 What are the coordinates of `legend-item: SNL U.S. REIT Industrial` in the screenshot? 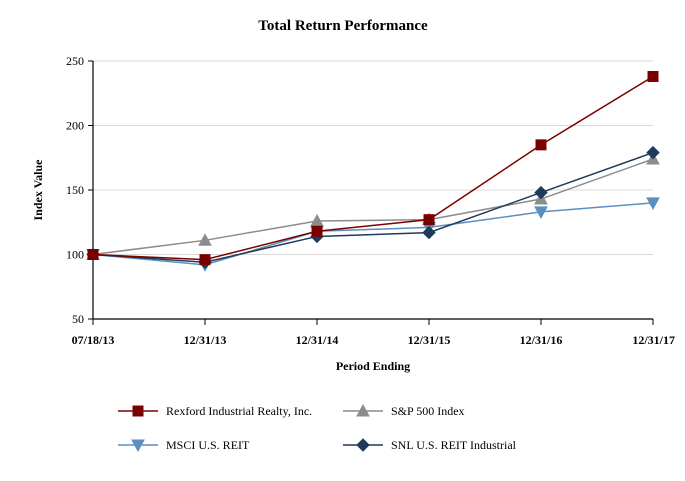 It's located at (430, 445).